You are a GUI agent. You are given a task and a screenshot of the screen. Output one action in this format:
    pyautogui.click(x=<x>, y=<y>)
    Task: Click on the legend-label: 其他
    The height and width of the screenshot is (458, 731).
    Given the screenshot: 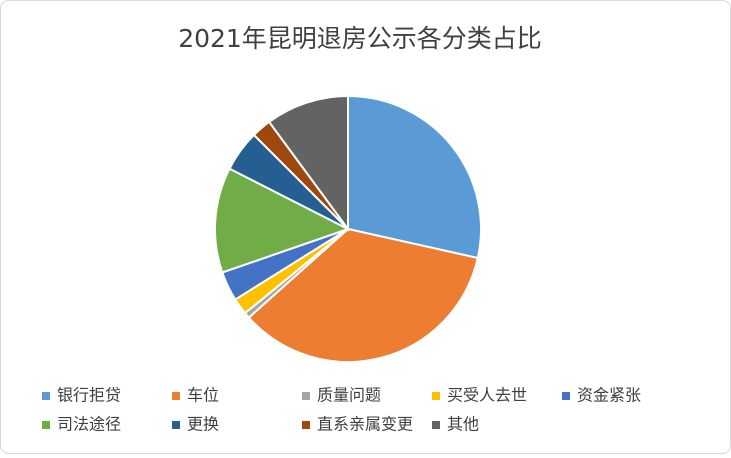 What is the action you would take?
    pyautogui.click(x=463, y=424)
    